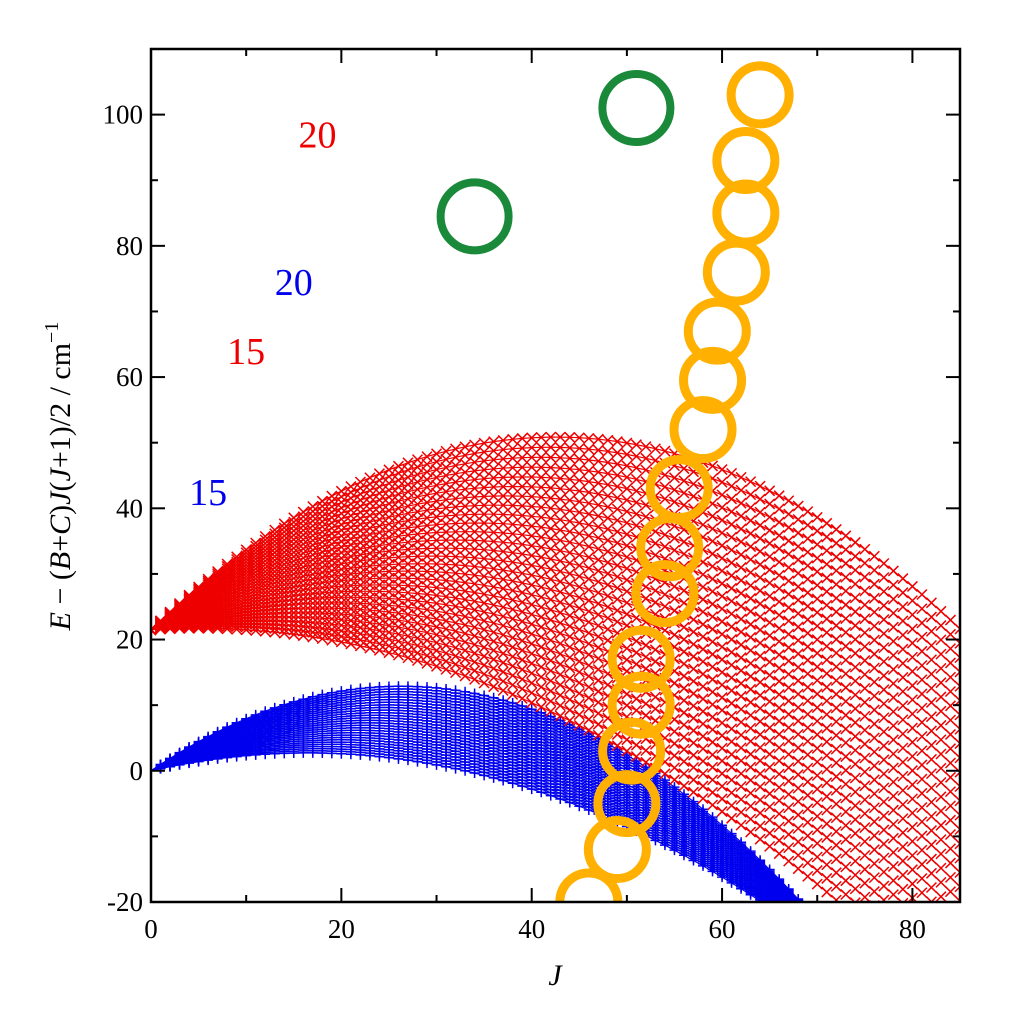  Describe the element at coordinates (246, 352) in the screenshot. I see `series-number-label: 15` at that location.